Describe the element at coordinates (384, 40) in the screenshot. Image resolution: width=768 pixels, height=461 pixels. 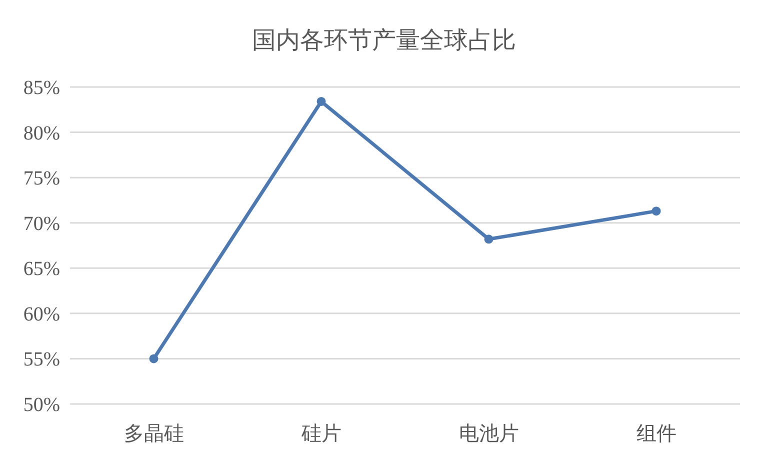
I see `chart-title: 国内各环节产量全球占比` at that location.